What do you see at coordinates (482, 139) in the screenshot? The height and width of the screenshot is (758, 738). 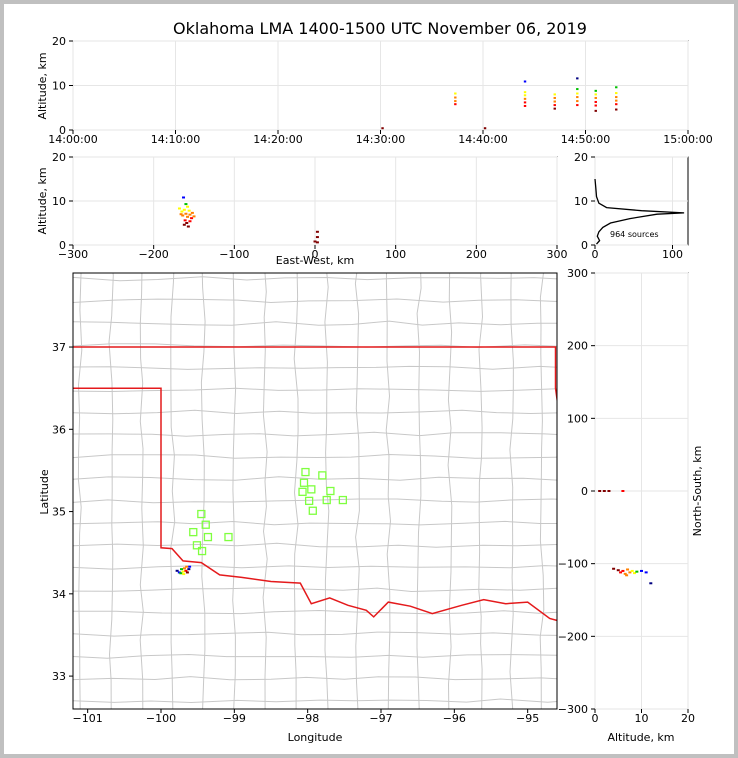 I see `x-tick-label: 14:40:00` at bounding box center [482, 139].